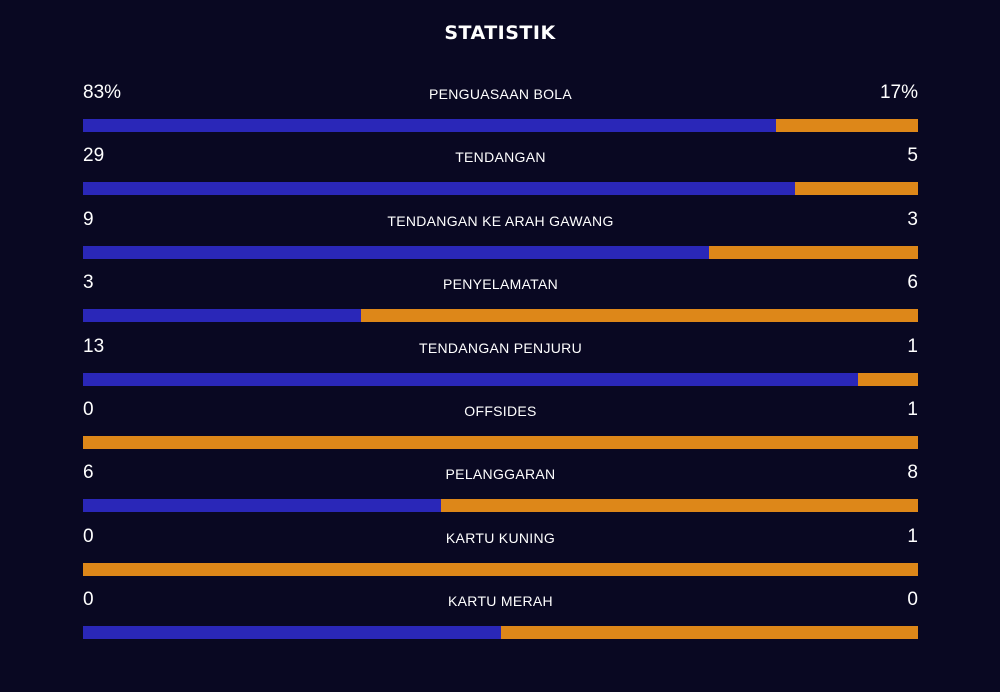 Image resolution: width=1000 pixels, height=692 pixels. Describe the element at coordinates (500, 428) in the screenshot. I see `stat-row: 0 OFFSIDES 1` at that location.